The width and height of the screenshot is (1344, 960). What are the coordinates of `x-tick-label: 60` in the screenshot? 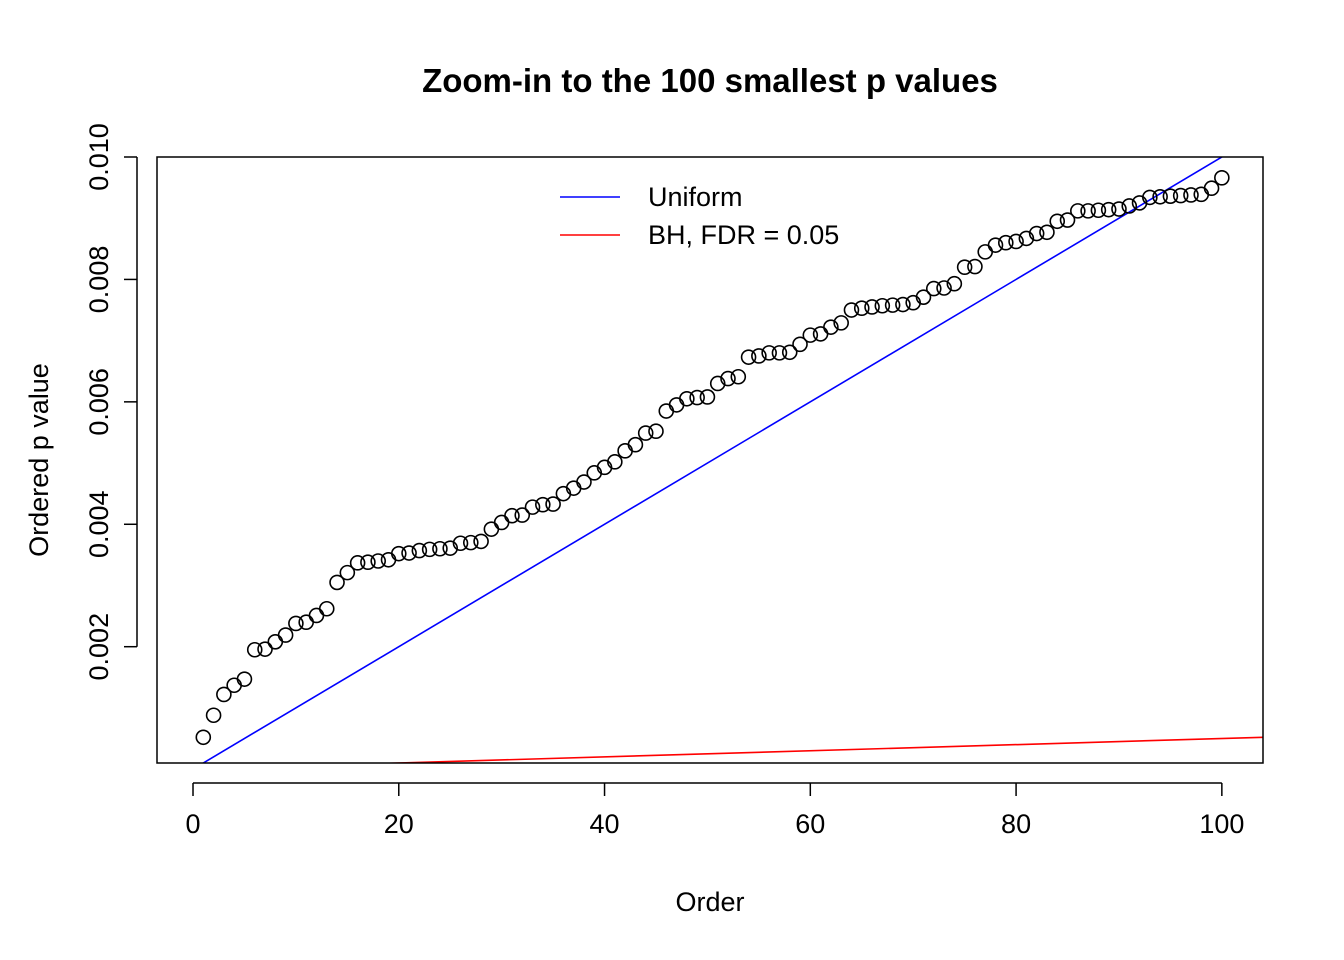 It's located at (810, 824).